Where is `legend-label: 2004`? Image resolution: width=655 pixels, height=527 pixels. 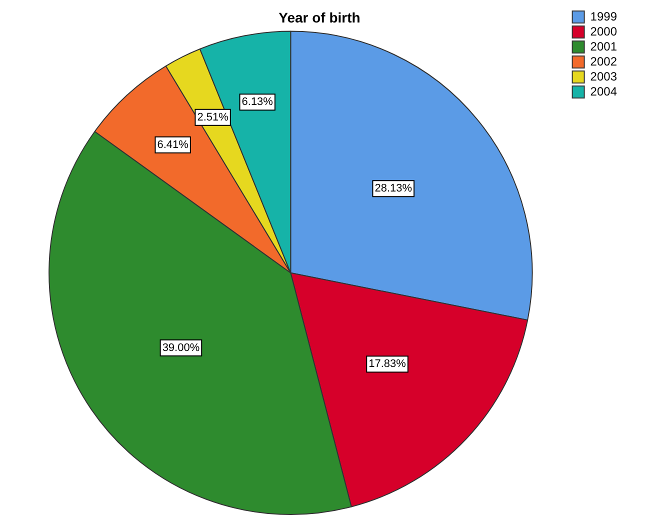
legend-label: 2004 is located at coordinates (604, 91).